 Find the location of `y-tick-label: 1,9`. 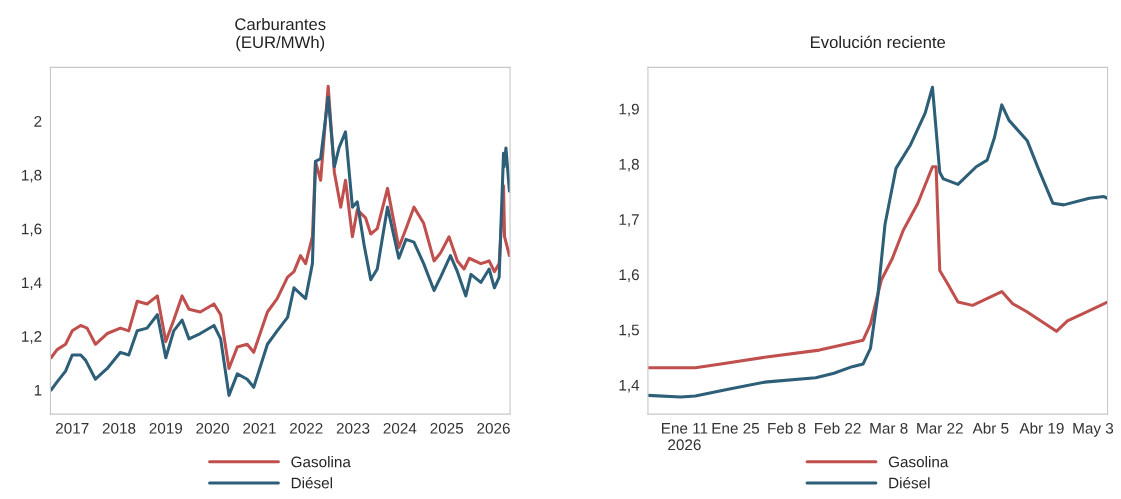

y-tick-label: 1,9 is located at coordinates (629, 110).